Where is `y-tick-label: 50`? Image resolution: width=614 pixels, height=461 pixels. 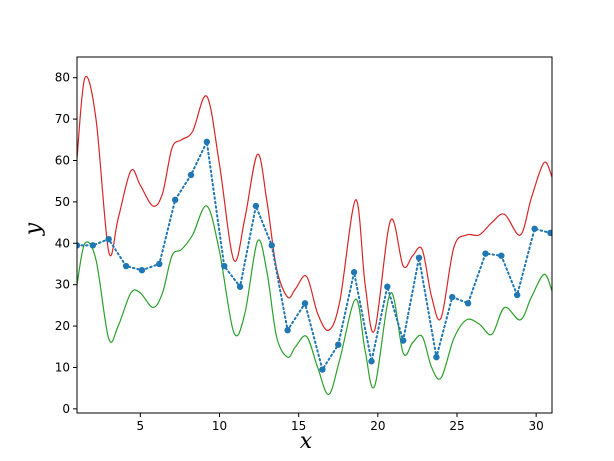 y-tick-label: 50 is located at coordinates (62, 202).